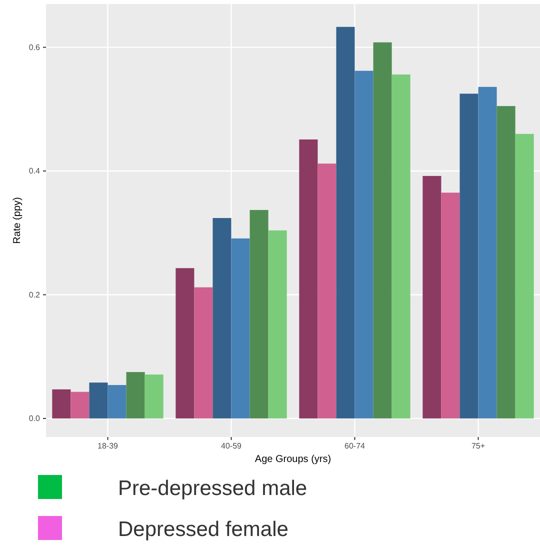  I want to click on text: Depressed female, so click(203, 529).